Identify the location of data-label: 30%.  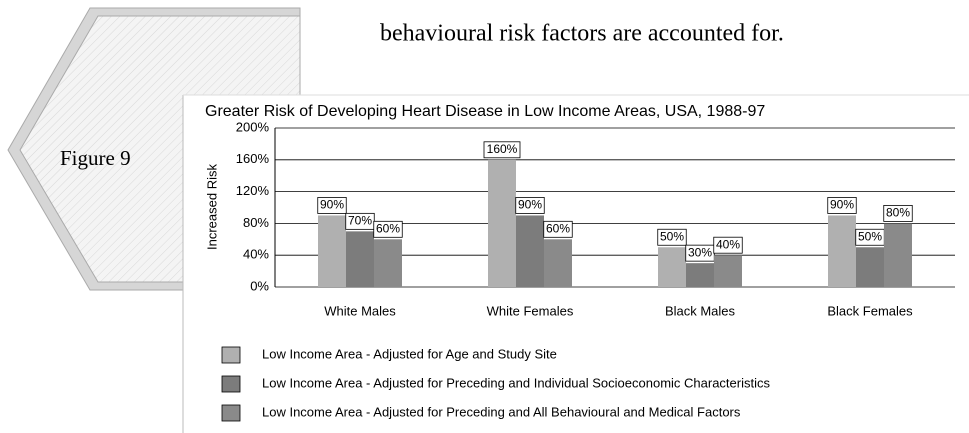
(700, 252).